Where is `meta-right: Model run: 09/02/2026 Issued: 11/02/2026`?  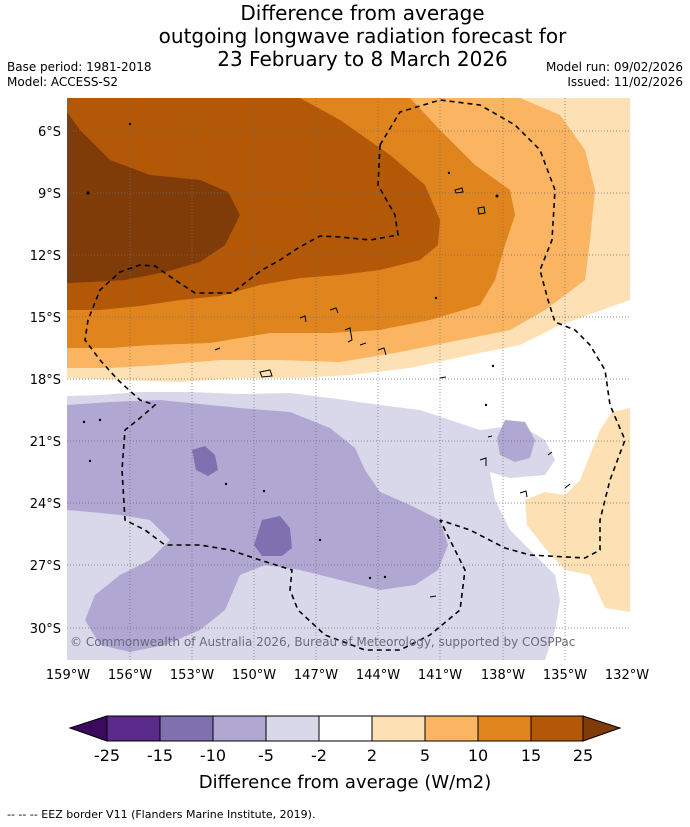 meta-right: Model run: 09/02/2026 Issued: 11/02/2026 is located at coordinates (614, 75).